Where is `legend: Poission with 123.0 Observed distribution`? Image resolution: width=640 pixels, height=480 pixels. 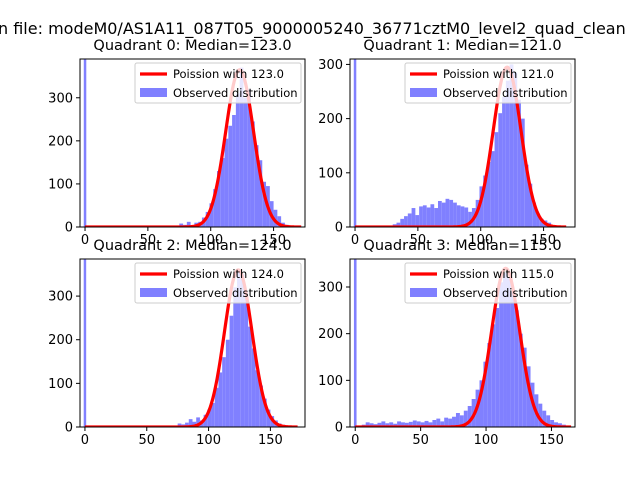
legend: Poission with 123.0 Observed distribution is located at coordinates (218, 83).